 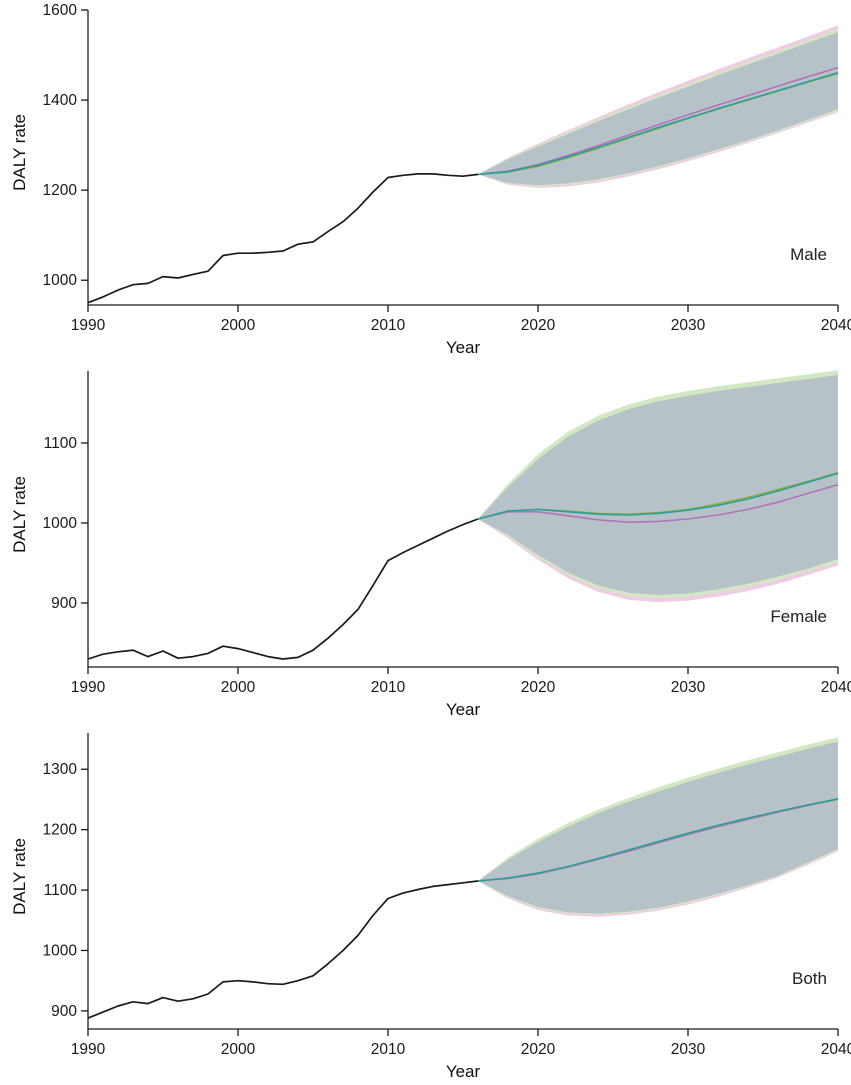 I want to click on y-tick-label: 1400, so click(x=60, y=100).